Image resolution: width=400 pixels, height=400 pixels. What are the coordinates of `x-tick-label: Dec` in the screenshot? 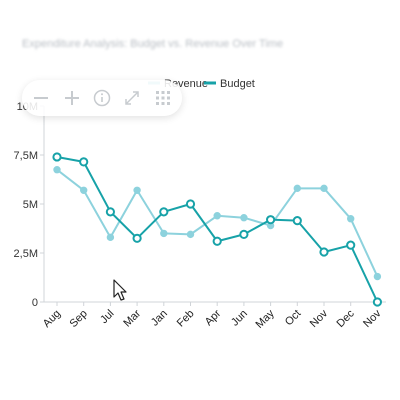 It's located at (346, 318).